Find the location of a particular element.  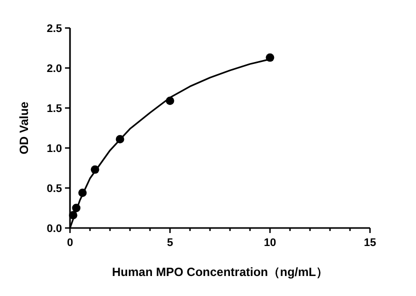

x-tick-label: 10 is located at coordinates (270, 243).